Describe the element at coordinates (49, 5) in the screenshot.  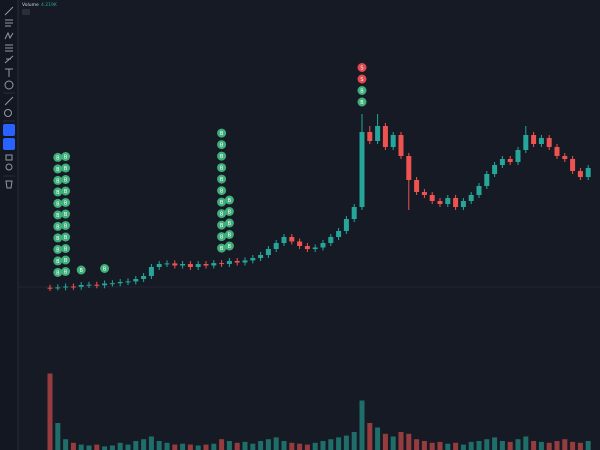
I see `legend-value: 4.219K` at that location.